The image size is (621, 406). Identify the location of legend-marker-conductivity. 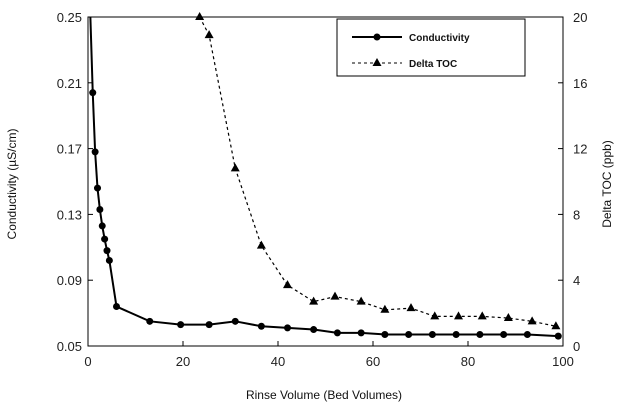
(377, 37).